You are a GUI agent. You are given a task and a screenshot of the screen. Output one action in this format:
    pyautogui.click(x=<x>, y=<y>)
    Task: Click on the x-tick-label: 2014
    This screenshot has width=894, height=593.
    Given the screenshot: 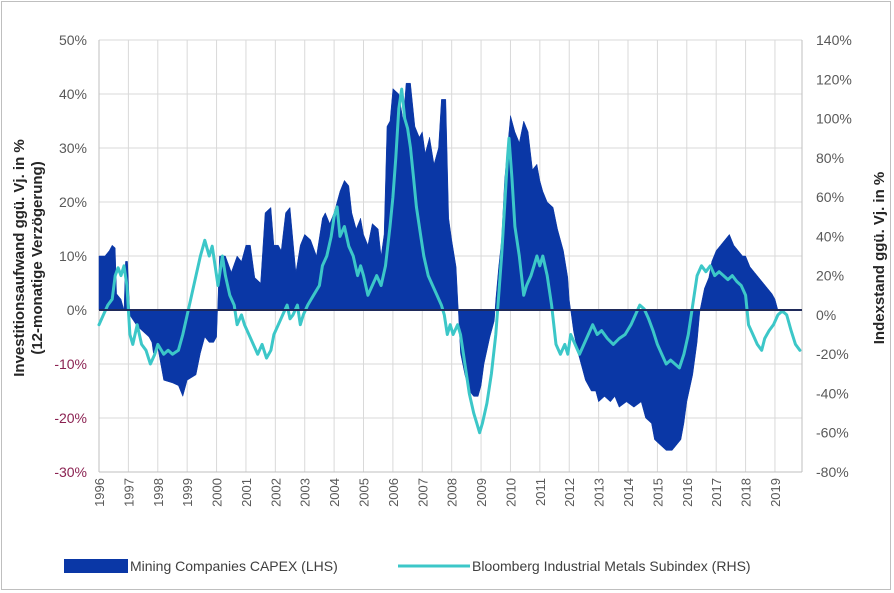 What is the action you would take?
    pyautogui.click(x=628, y=492)
    